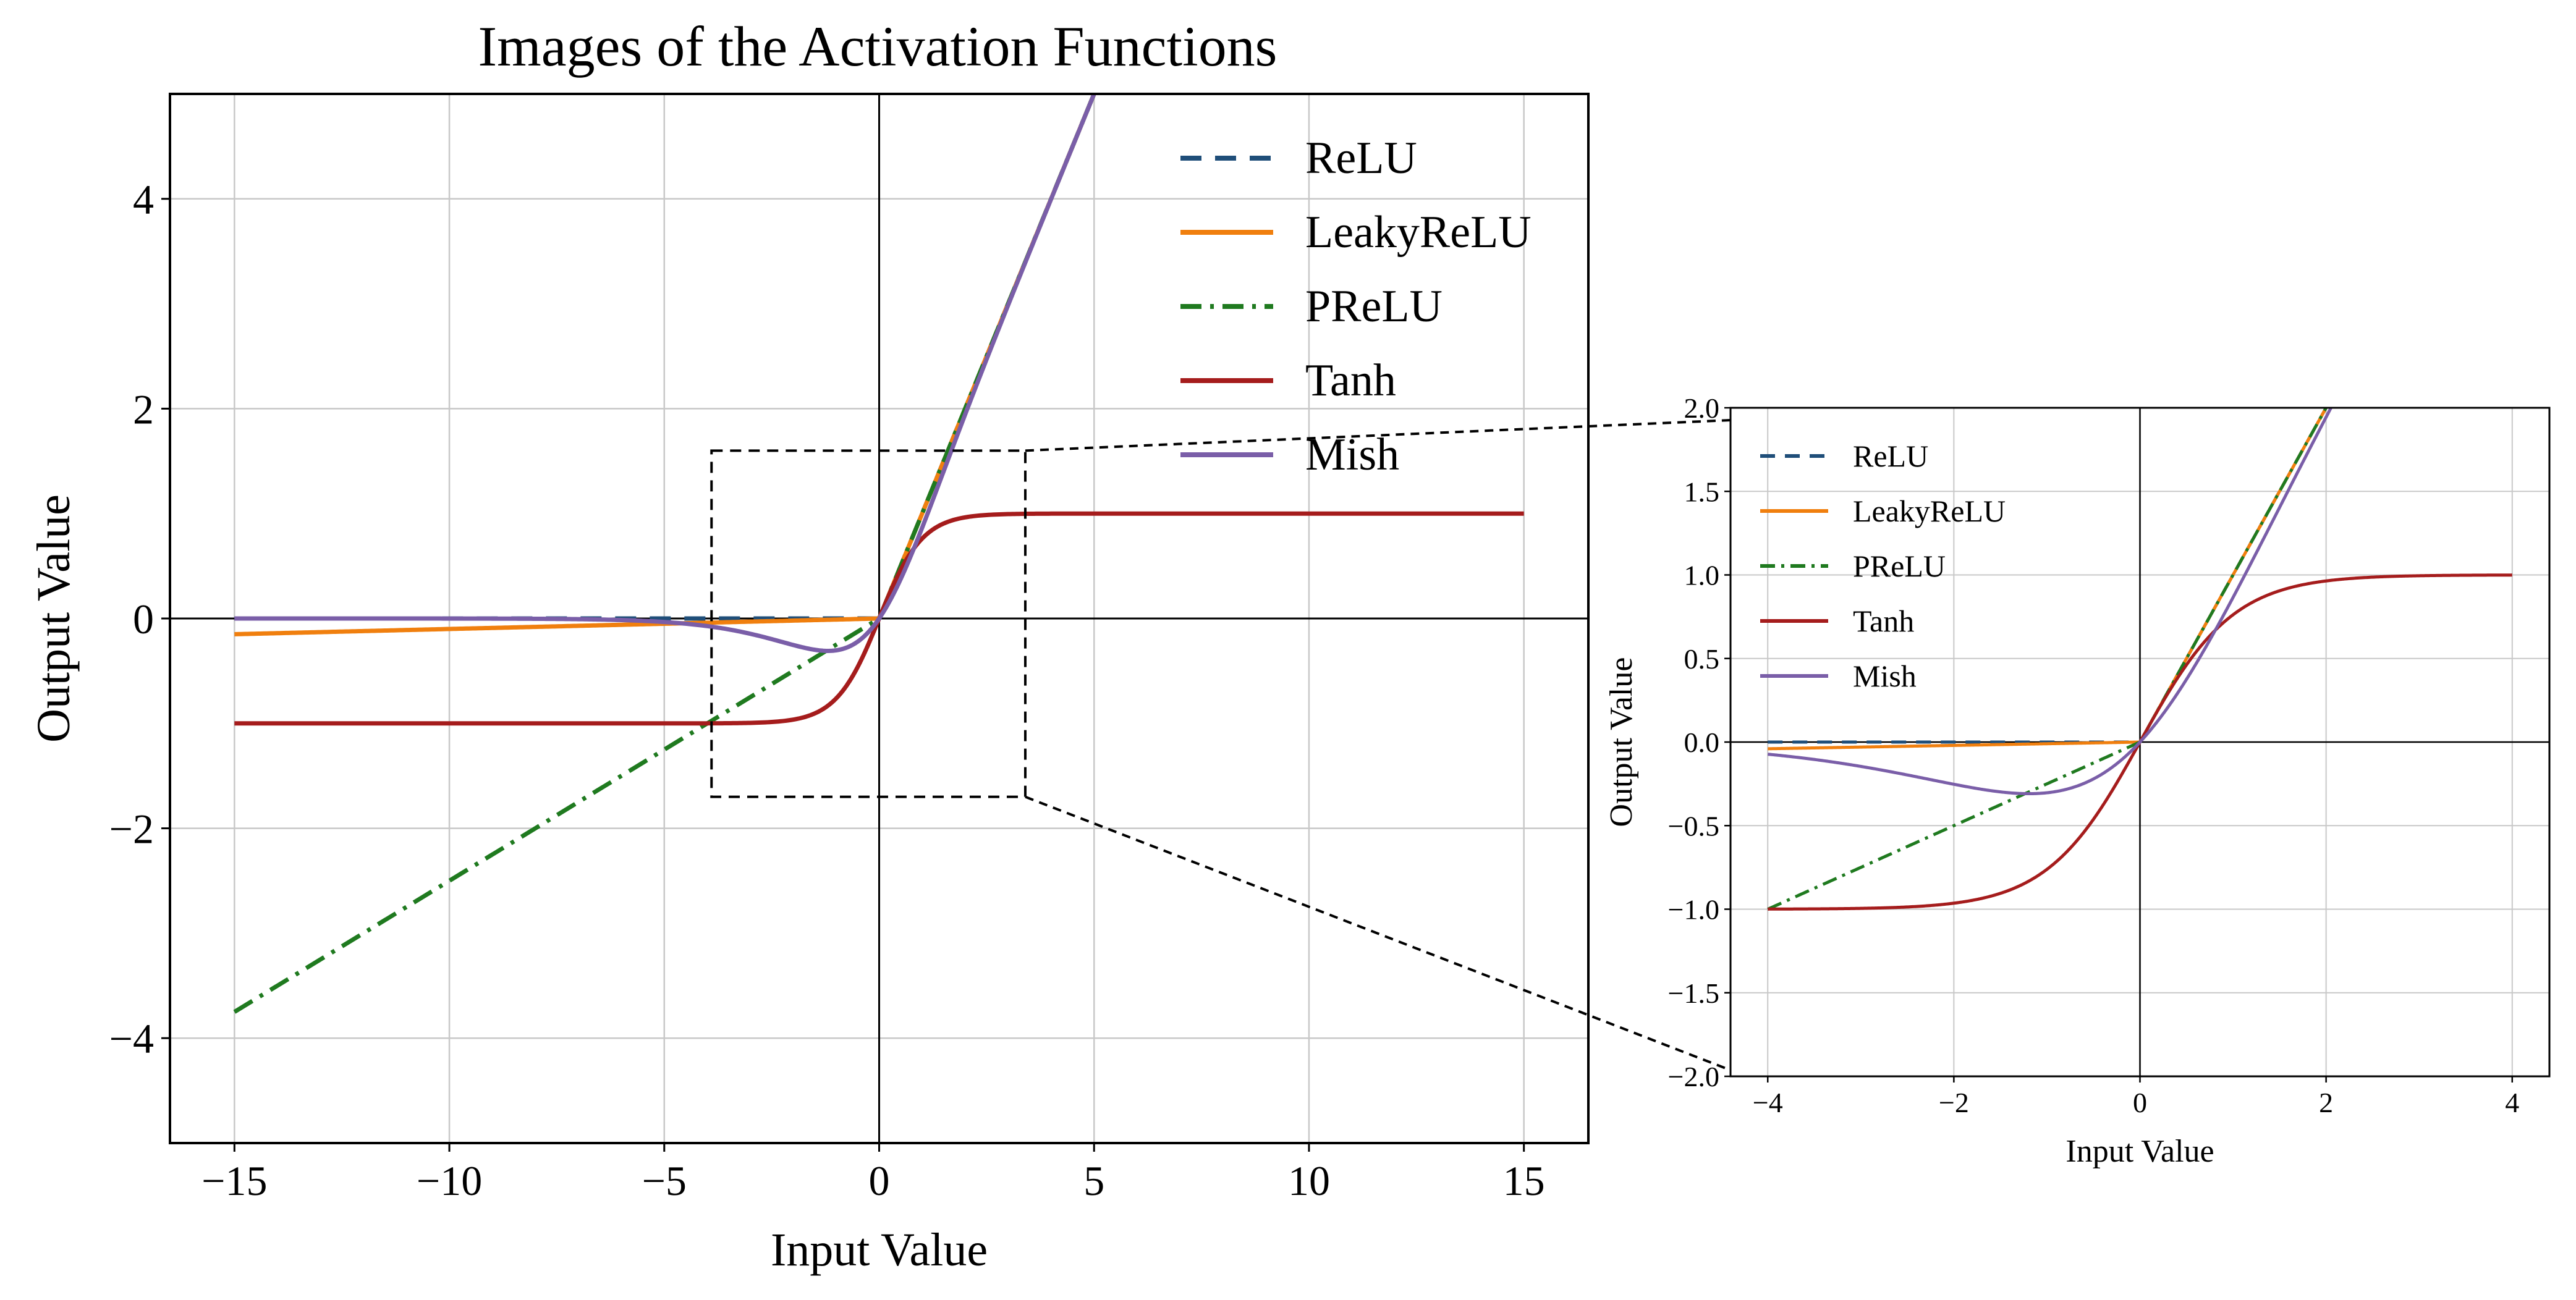  I want to click on main-chart-title: Images of the Activation Functions, so click(877, 46).